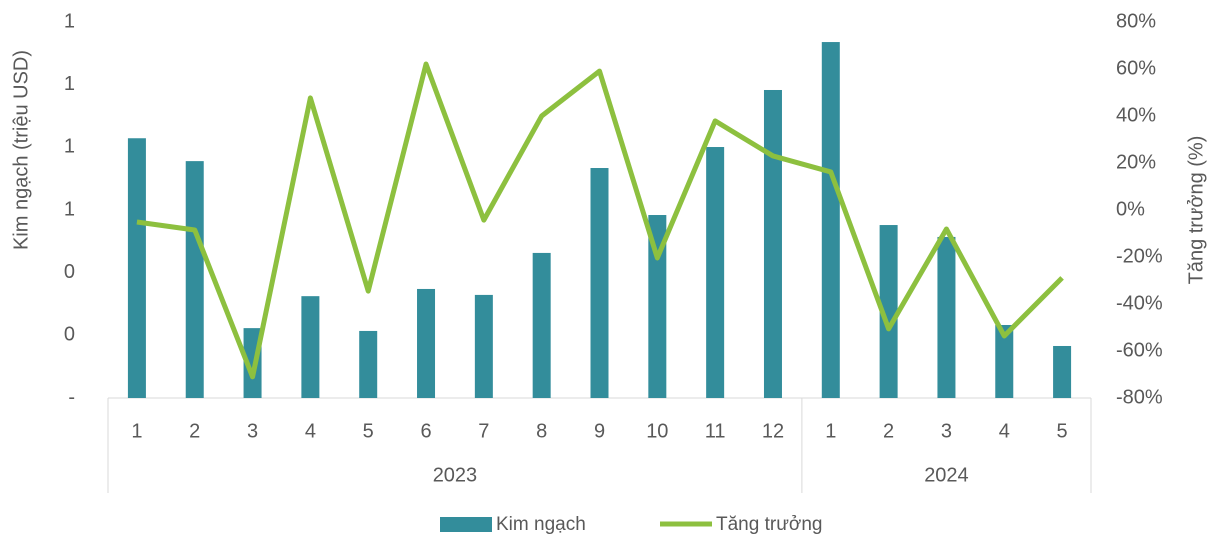 The height and width of the screenshot is (538, 1216). Describe the element at coordinates (483, 431) in the screenshot. I see `x-tick-label: 7` at that location.